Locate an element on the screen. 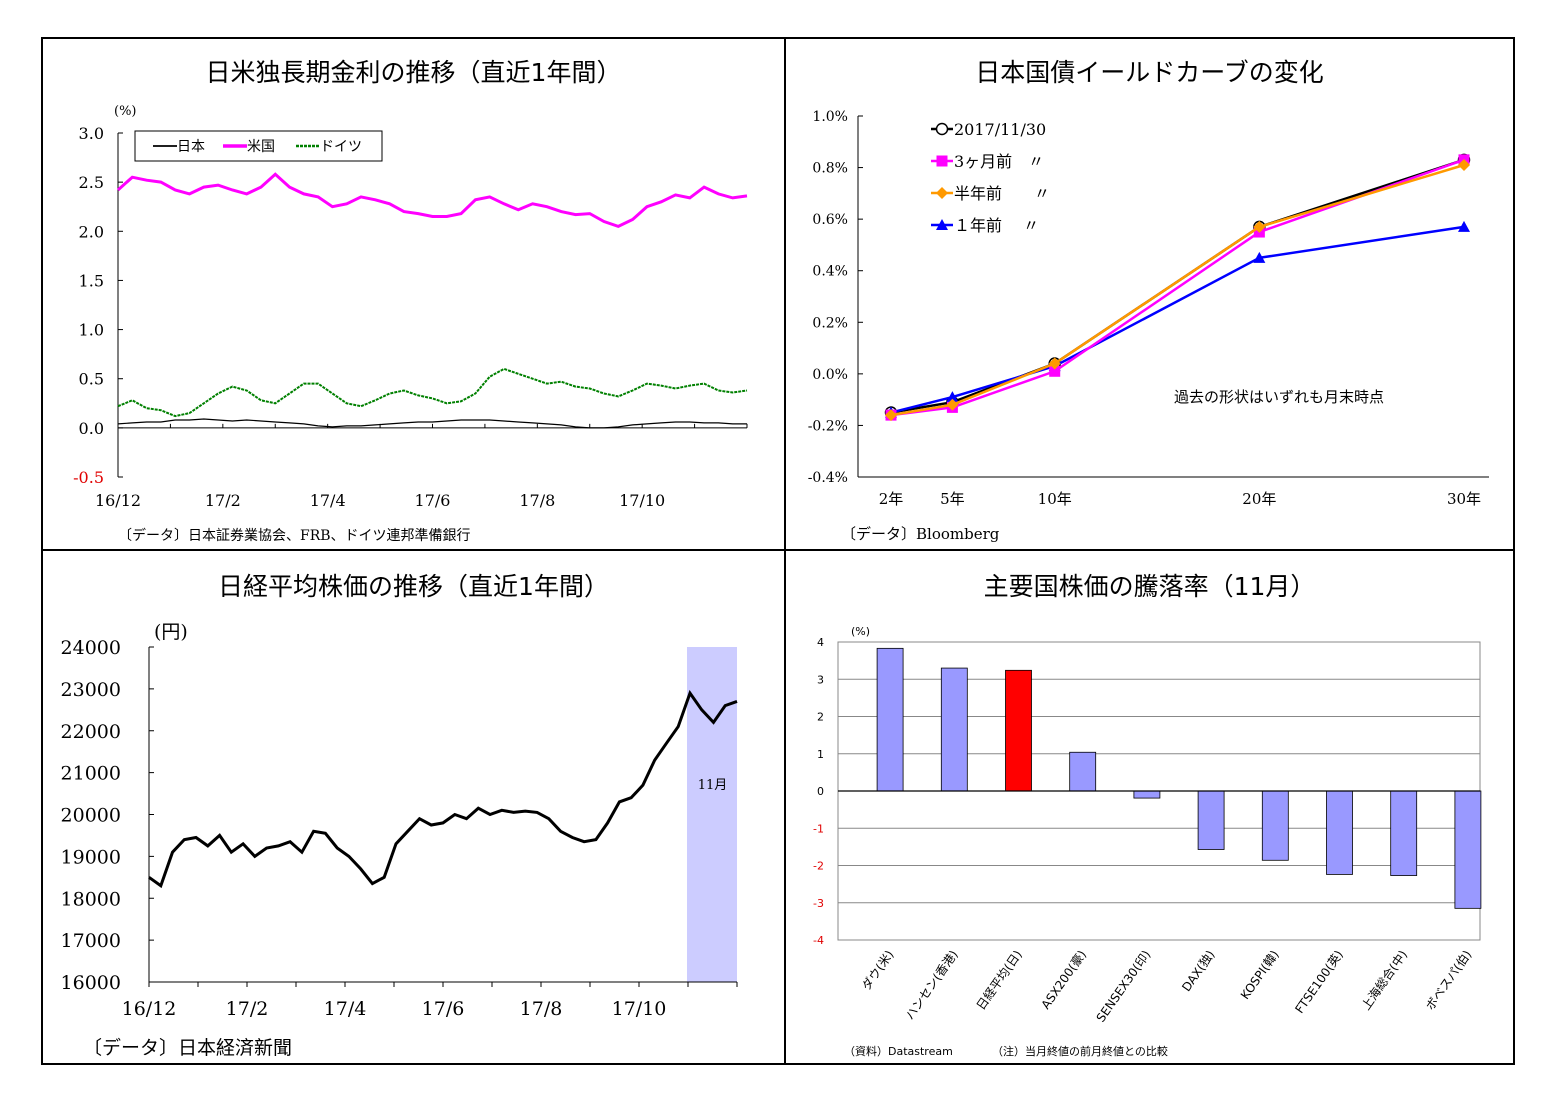 This screenshot has width=1558, height=1100. divider-vertical is located at coordinates (785, 551).